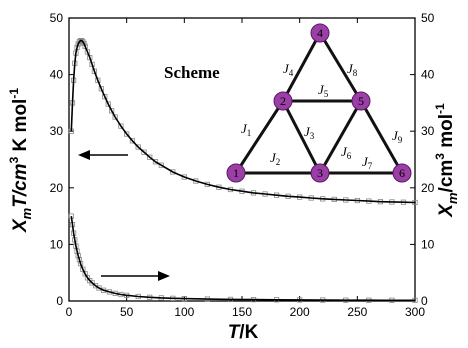  What do you see at coordinates (428, 188) in the screenshot?
I see `right-y-tick-label: 20` at bounding box center [428, 188].